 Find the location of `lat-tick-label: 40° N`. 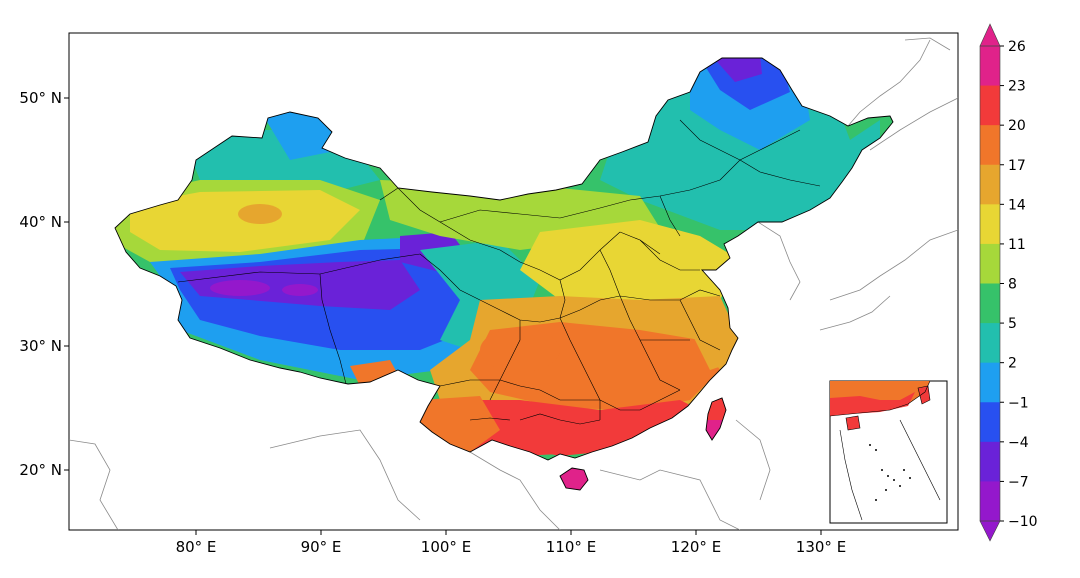

lat-tick-label: 40° N is located at coordinates (40, 222).